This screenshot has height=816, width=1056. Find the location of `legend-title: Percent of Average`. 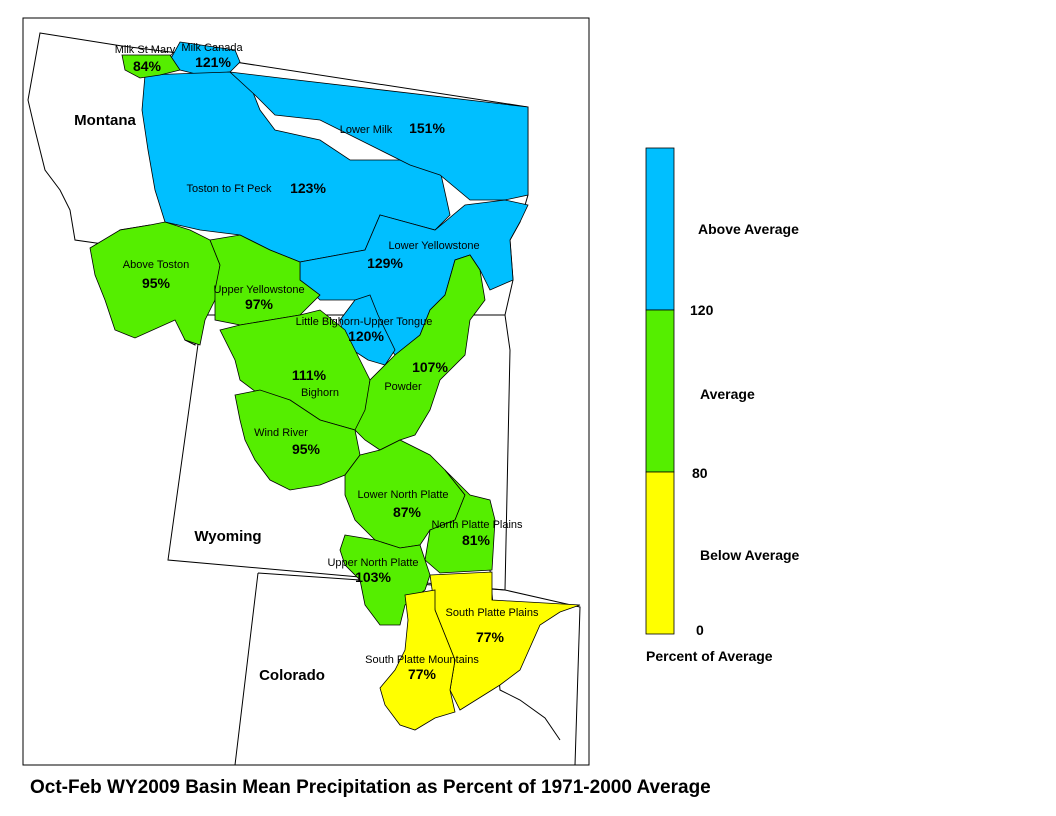

legend-title: Percent of Average is located at coordinates (709, 656).